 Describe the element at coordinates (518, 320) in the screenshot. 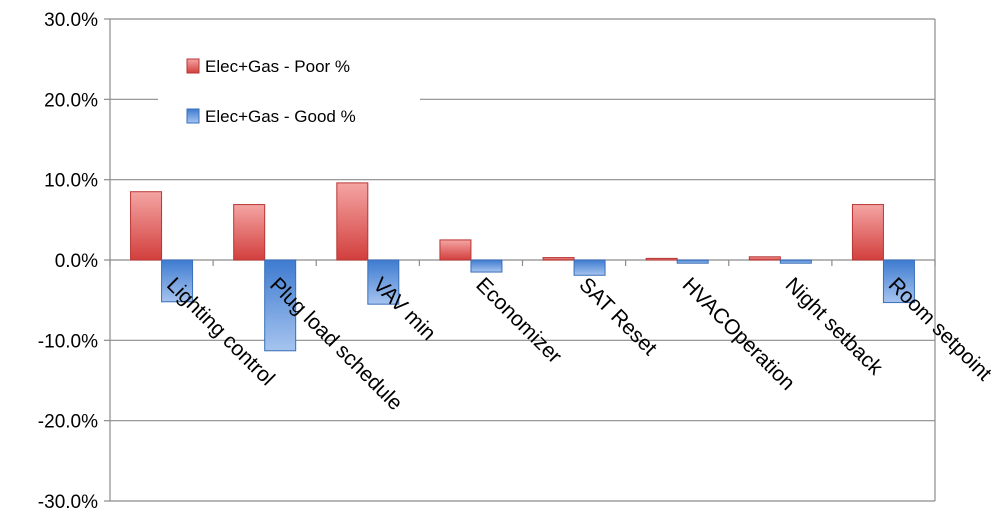

I see `x-tick-label: Economizer` at that location.